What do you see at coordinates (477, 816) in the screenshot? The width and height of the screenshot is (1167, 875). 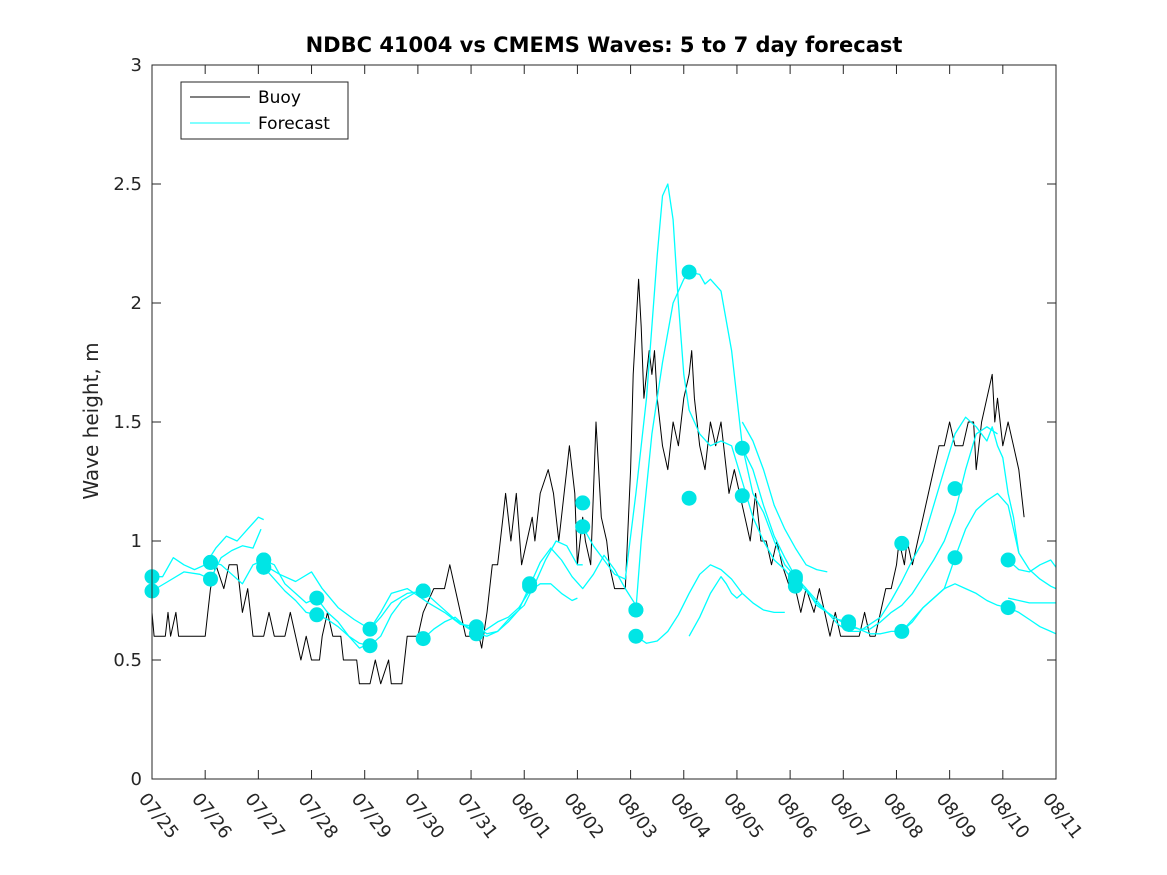 I see `x-tick-label: 07/31` at bounding box center [477, 816].